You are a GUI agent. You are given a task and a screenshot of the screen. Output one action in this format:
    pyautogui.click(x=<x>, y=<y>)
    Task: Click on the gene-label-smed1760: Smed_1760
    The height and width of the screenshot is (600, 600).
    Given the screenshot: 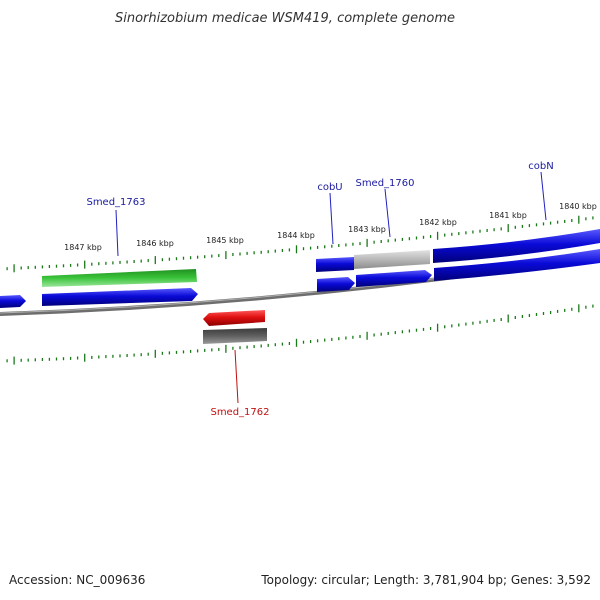 What is the action you would take?
    pyautogui.click(x=384, y=183)
    